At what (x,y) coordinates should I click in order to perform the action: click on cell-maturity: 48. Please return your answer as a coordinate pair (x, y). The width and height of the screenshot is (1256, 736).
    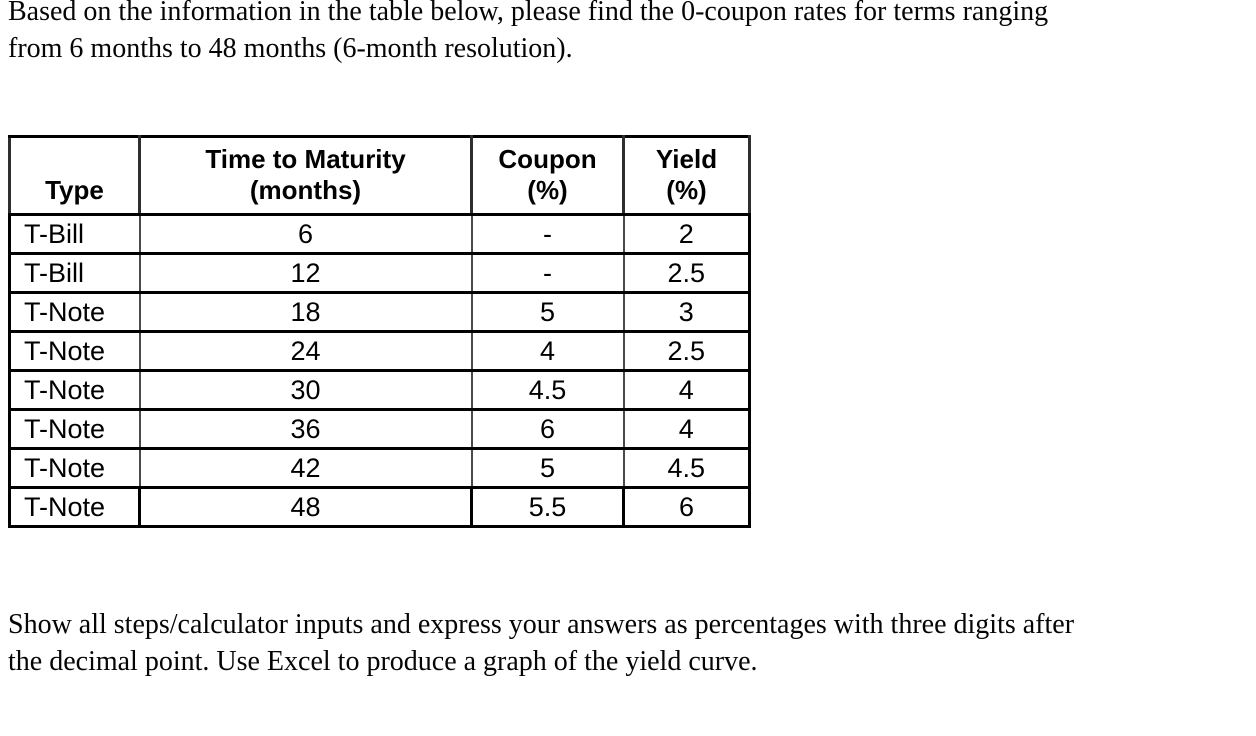
    Looking at the image, I should click on (305, 507).